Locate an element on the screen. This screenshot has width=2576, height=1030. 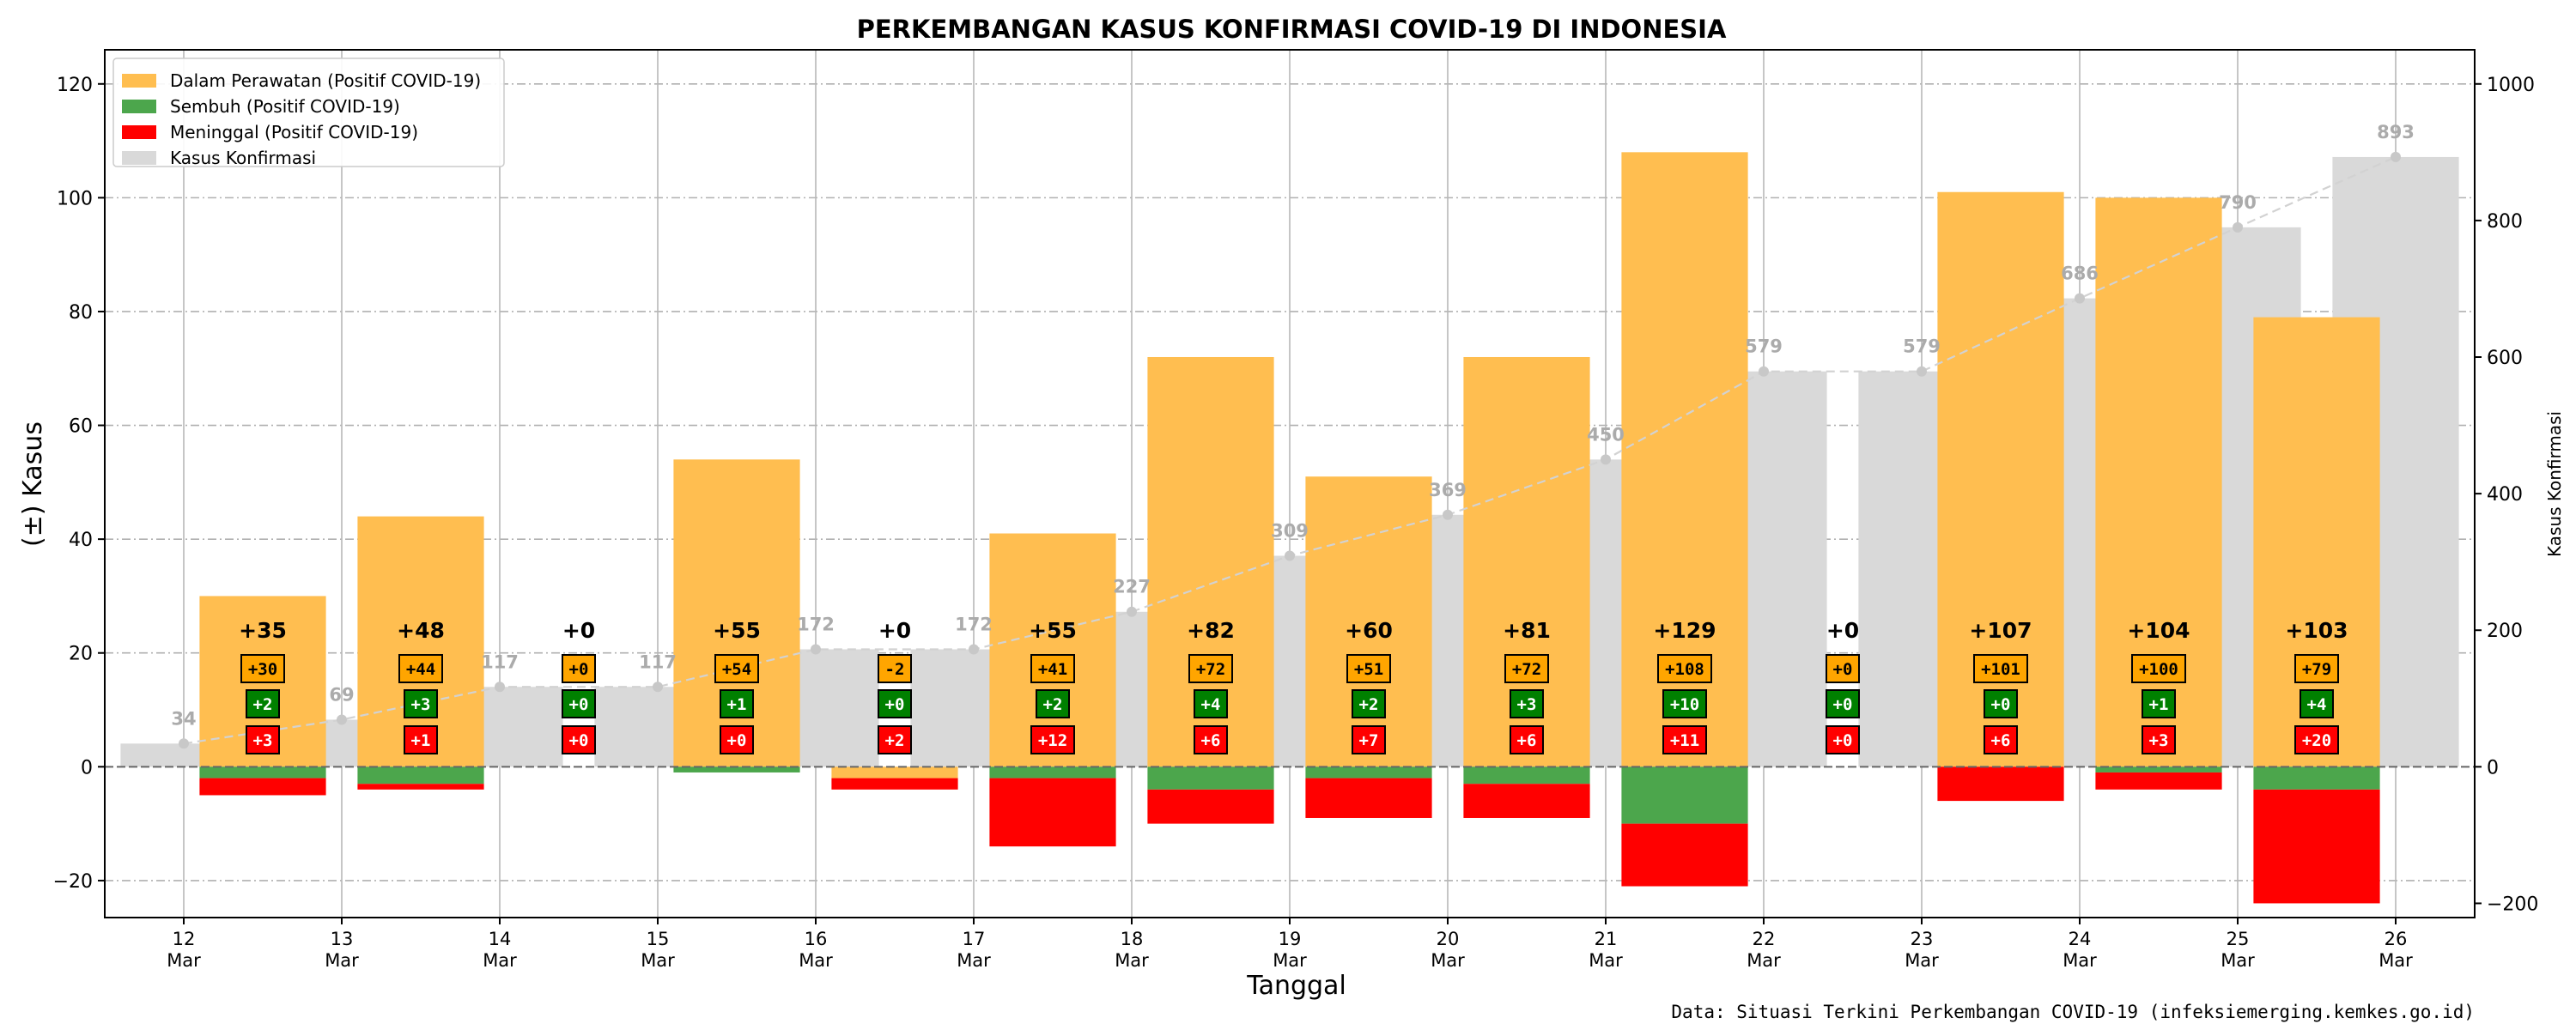
sembuh-label: +3 is located at coordinates (421, 704).